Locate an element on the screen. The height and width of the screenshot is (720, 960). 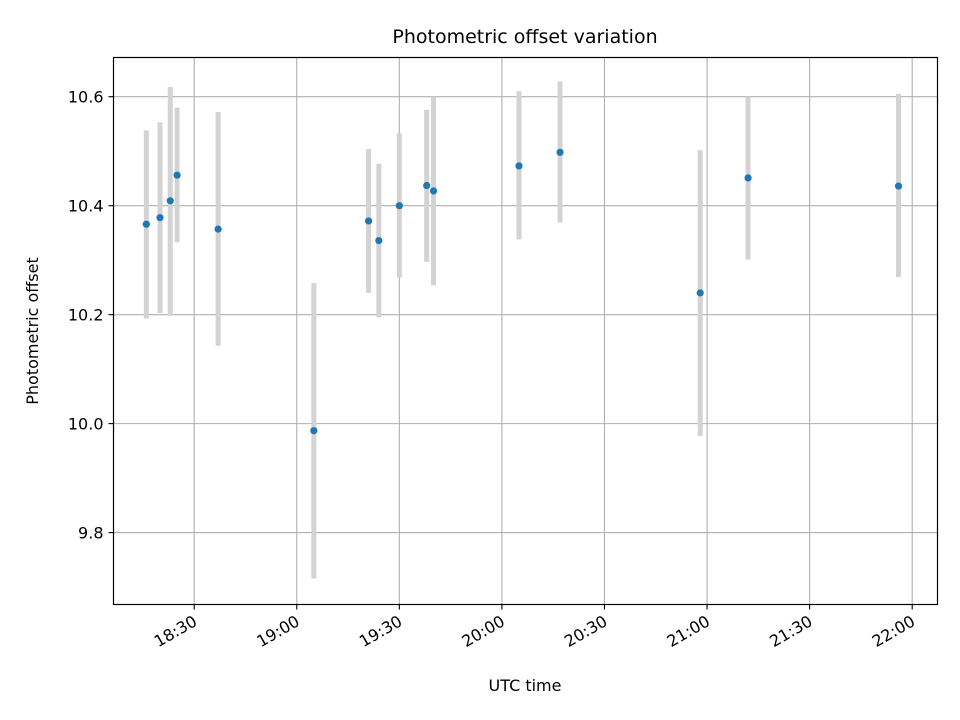
y-axis-label: Photometric offset is located at coordinates (32, 331).